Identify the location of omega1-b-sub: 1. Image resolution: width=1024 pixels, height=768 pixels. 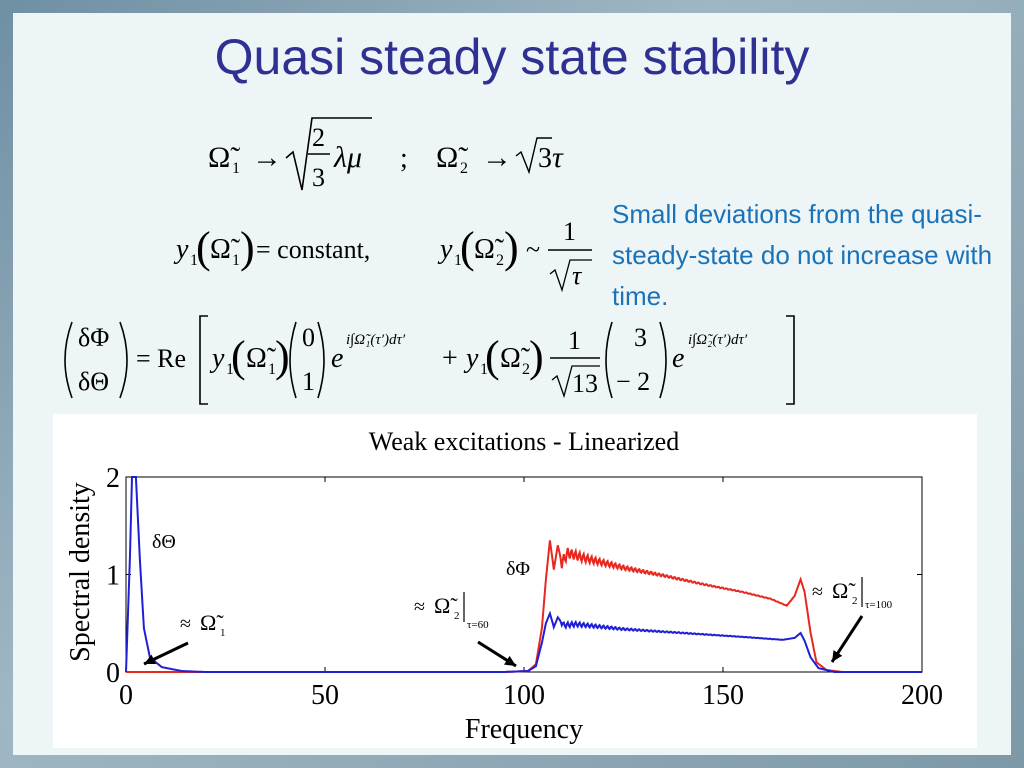
(236, 260).